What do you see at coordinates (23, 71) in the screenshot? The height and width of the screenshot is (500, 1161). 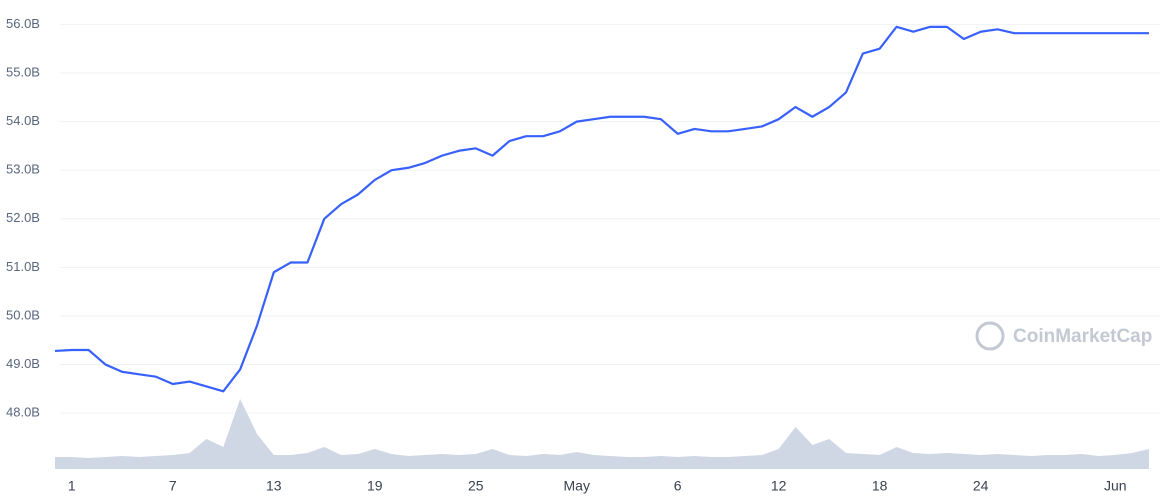 I see `y-tick-label: 55.0B` at bounding box center [23, 71].